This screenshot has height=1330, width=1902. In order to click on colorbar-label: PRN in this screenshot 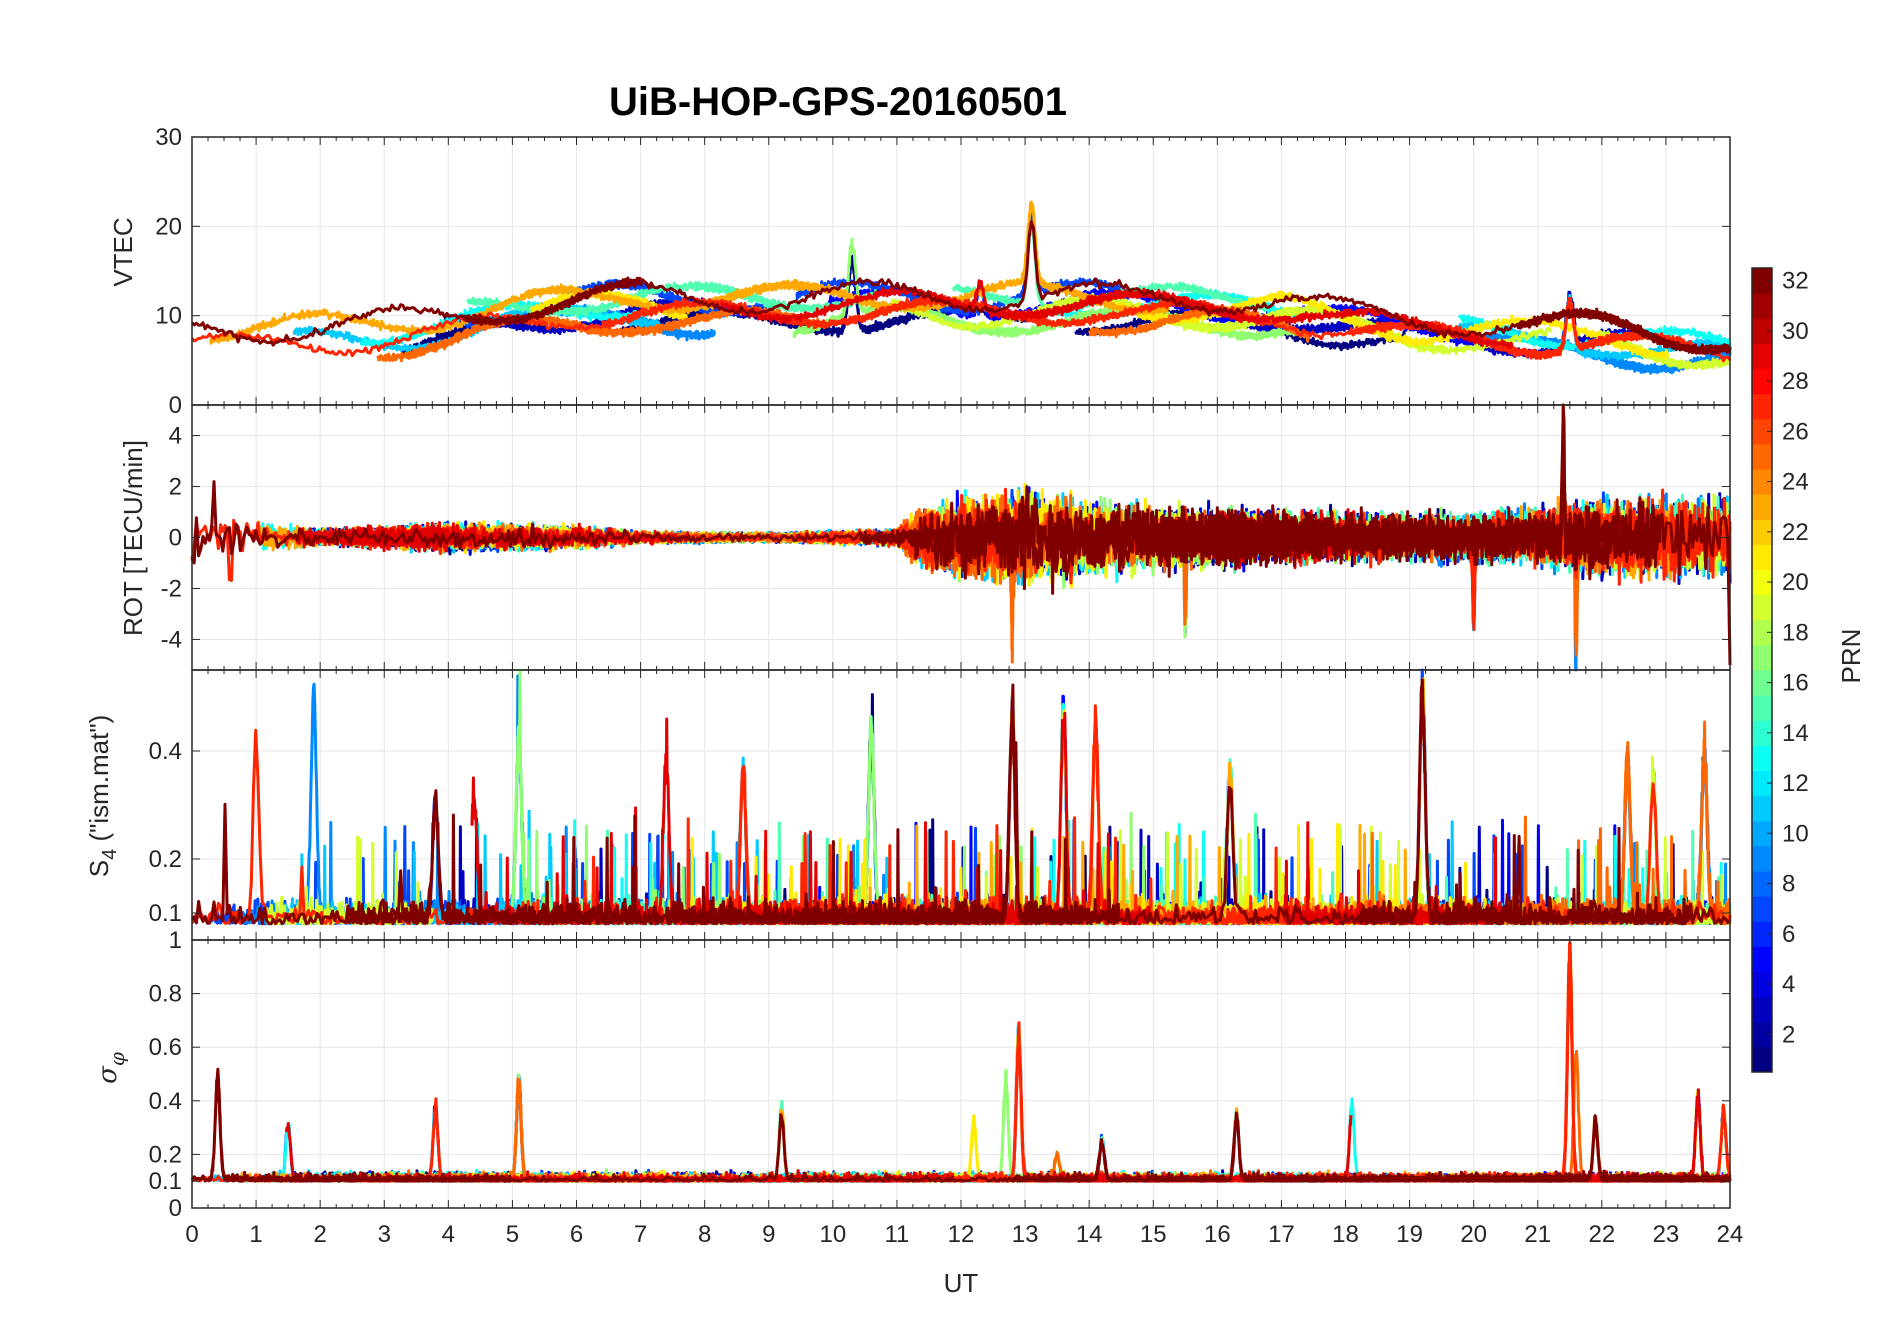, I will do `click(1851, 656)`.